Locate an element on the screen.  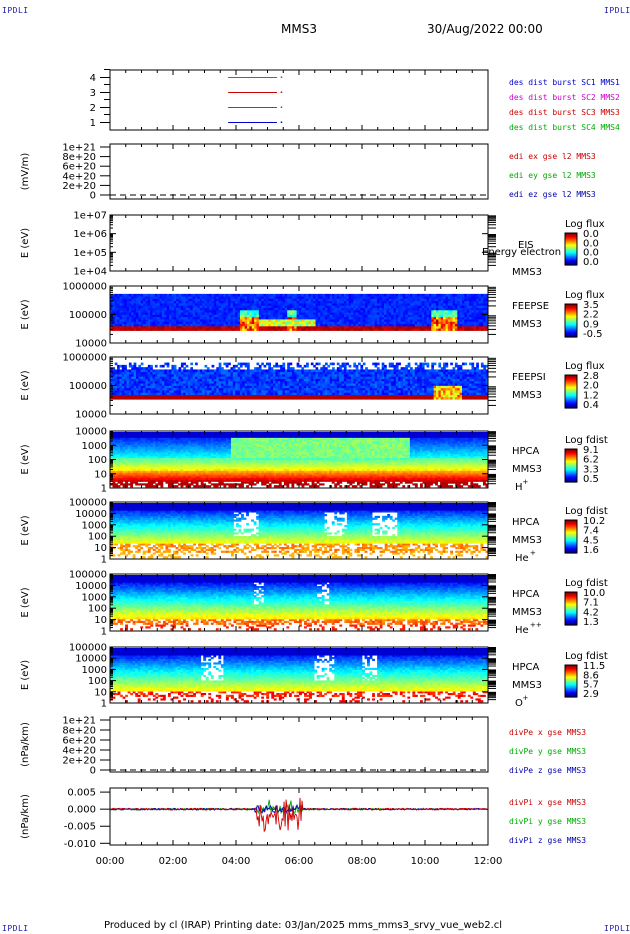
feepse-panel-colorbar-cell is located at coordinates (571, 333).